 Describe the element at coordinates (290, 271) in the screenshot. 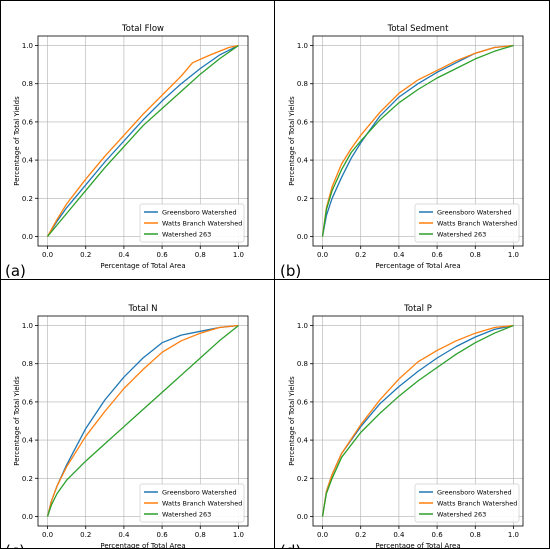

I see `panel-letter: (b)` at that location.